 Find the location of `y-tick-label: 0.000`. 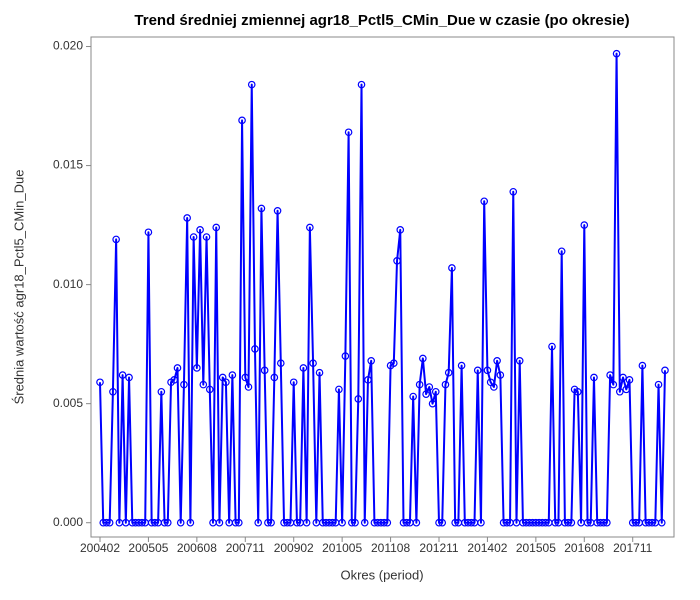

y-tick-label: 0.000 is located at coordinates (68, 522).